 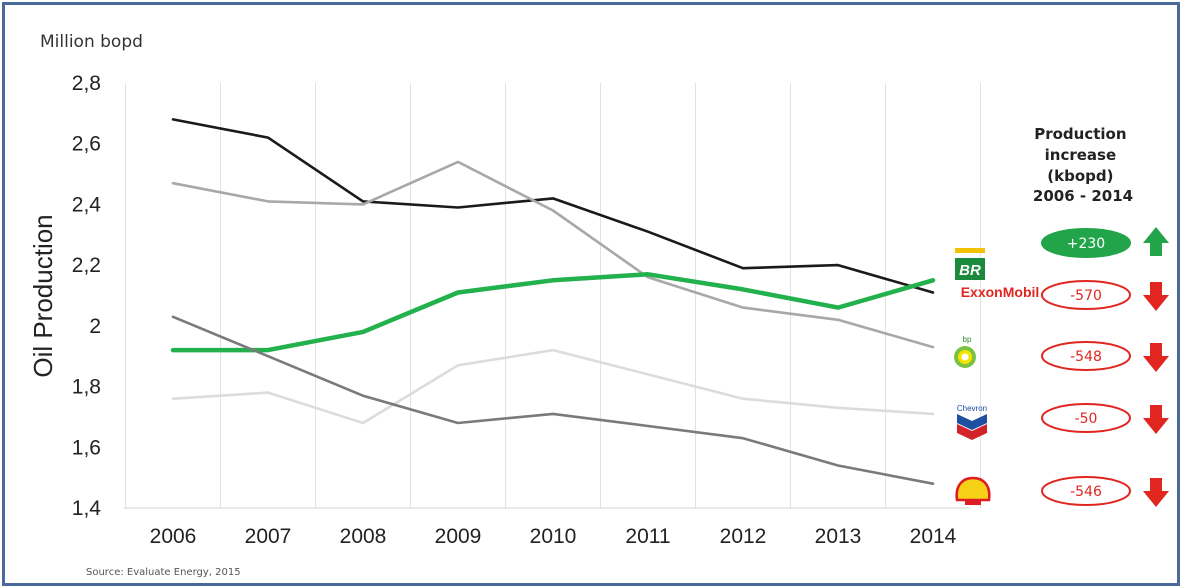 What do you see at coordinates (838, 536) in the screenshot?
I see `x-tick-label: 2013` at bounding box center [838, 536].